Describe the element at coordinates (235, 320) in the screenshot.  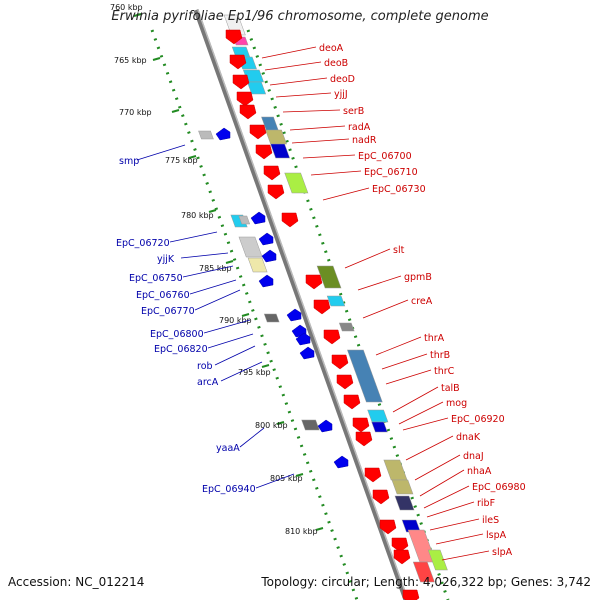
I see `ruler-tick-label: 790 kbp` at that location.